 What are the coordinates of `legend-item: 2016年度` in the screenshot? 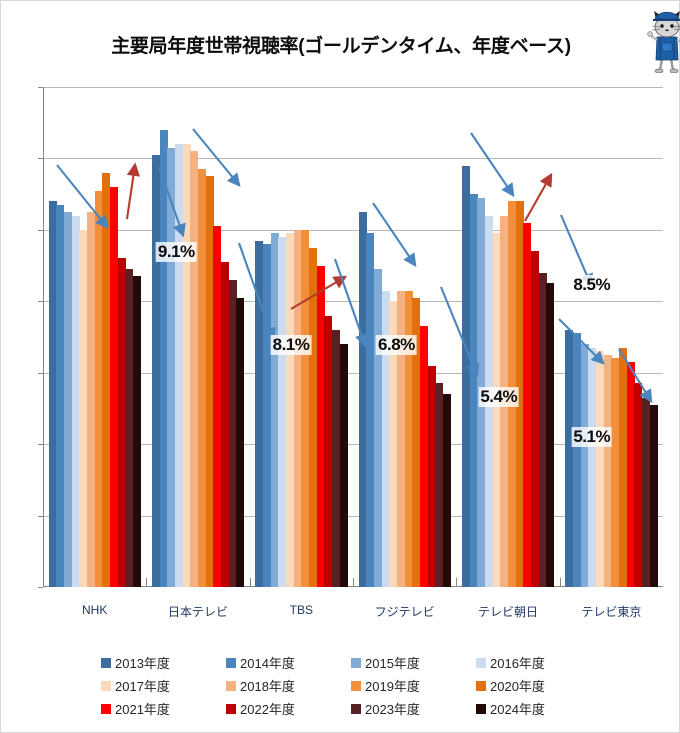 It's located at (538, 662).